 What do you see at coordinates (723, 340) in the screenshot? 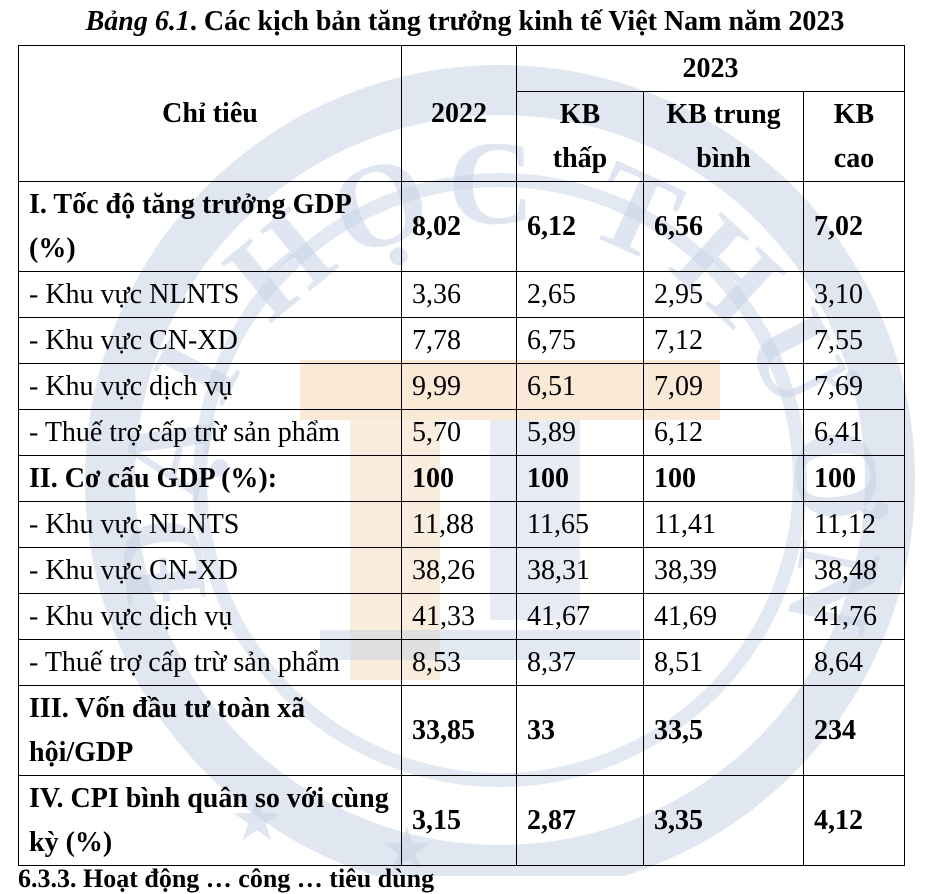
I see `value-kb-mid: 7,12` at bounding box center [723, 340].